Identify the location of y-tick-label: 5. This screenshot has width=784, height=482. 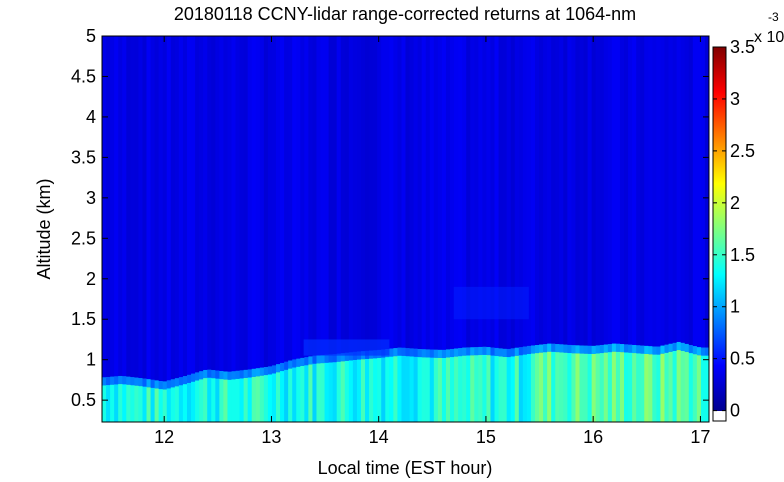
(91, 36).